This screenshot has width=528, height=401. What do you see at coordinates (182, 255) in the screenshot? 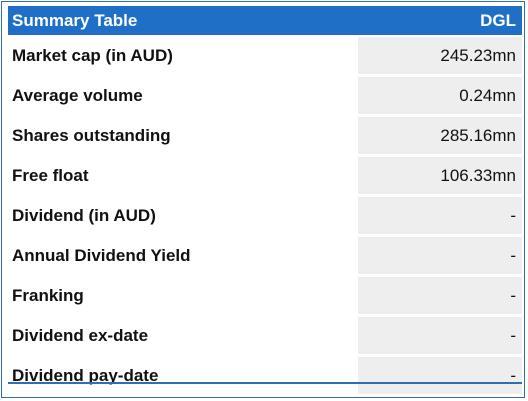
I see `row-label: Annual Dividend Yield` at bounding box center [182, 255].